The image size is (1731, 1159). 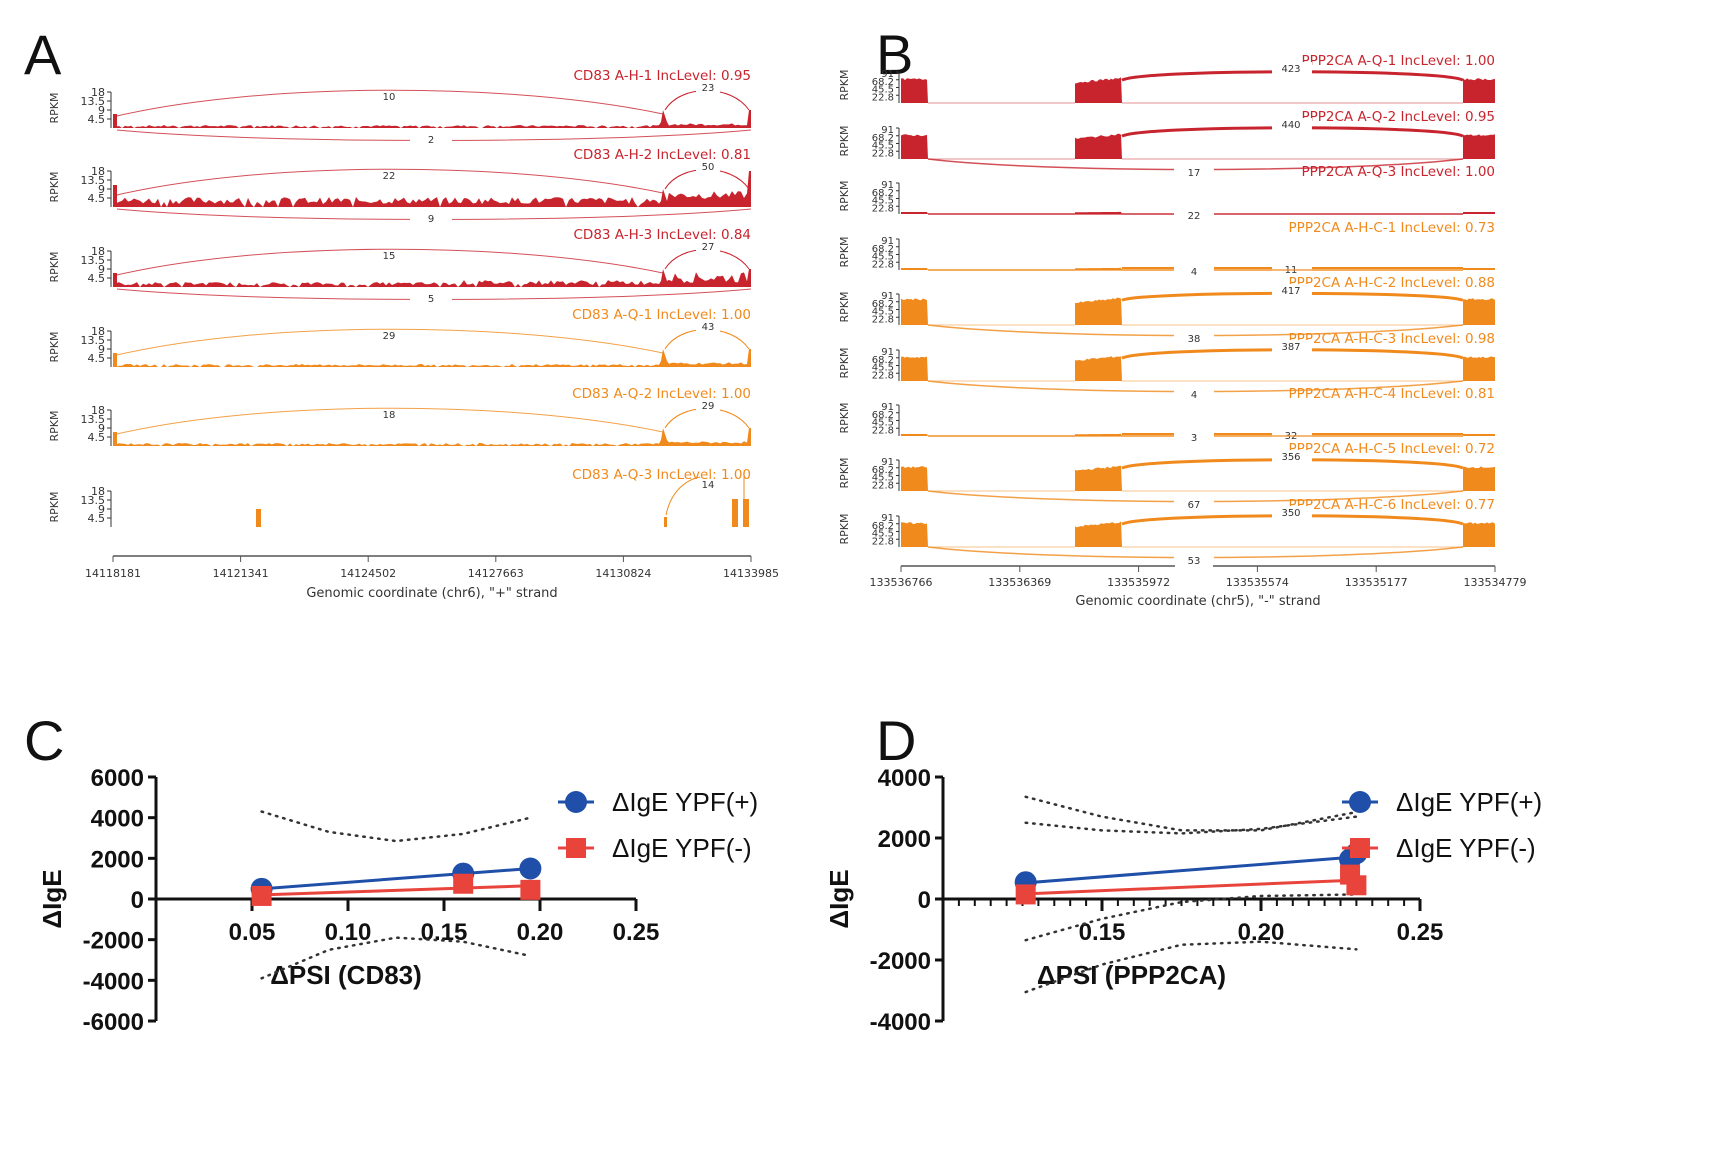 What do you see at coordinates (623, 573) in the screenshot?
I see `x-tick-label: 14130824` at bounding box center [623, 573].